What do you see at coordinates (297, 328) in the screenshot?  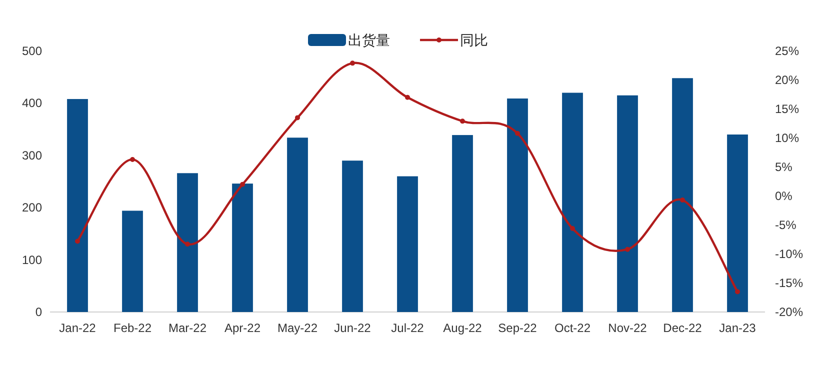 I see `x-tick-label: May-22` at bounding box center [297, 328].